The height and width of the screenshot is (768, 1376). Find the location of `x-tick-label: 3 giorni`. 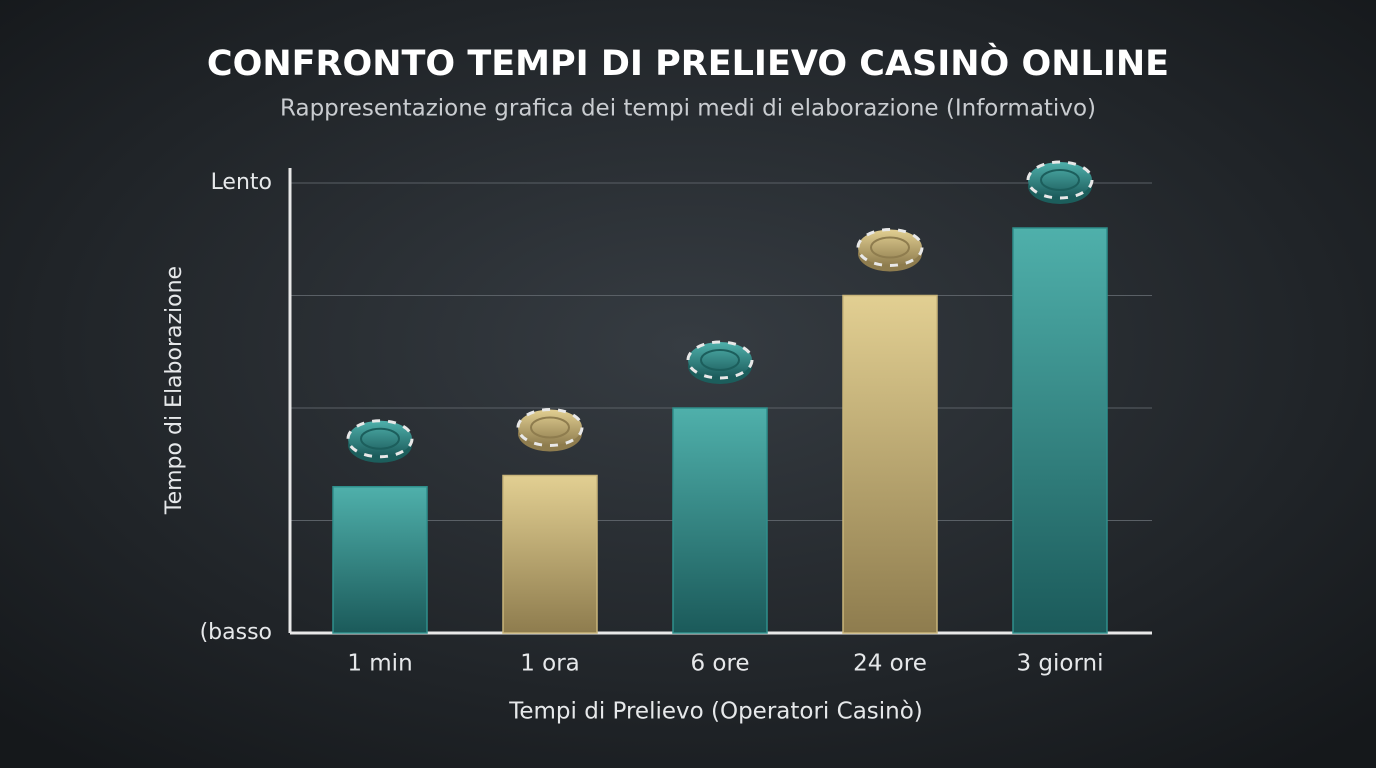

x-tick-label: 3 giorni is located at coordinates (1059, 664).